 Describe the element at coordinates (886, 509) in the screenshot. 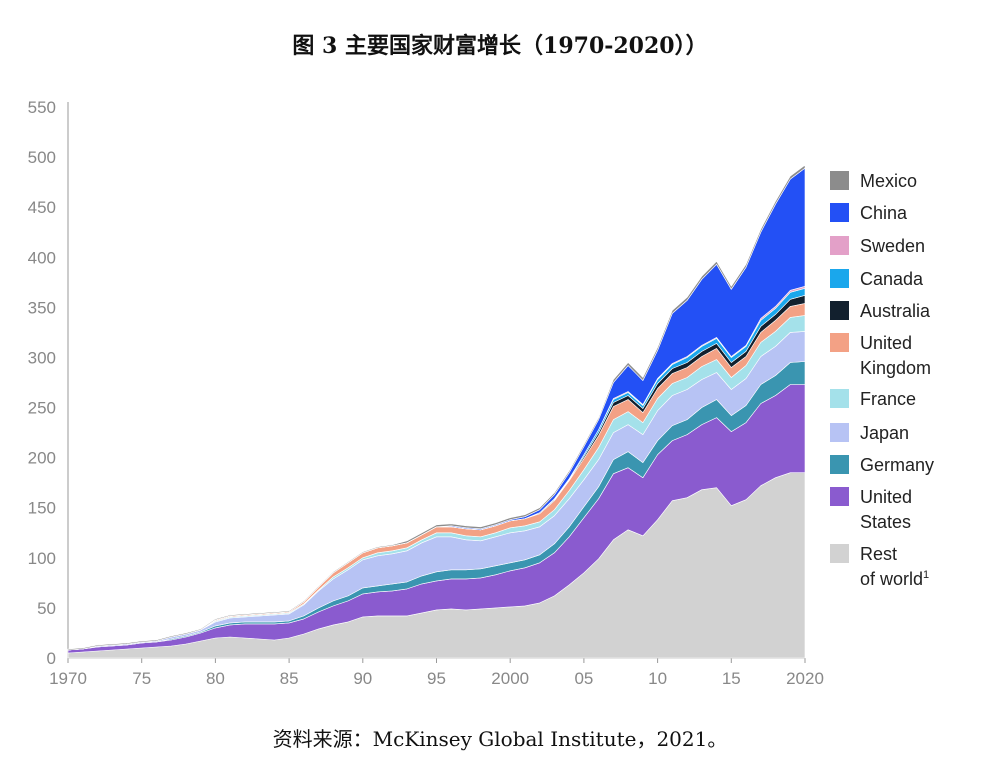

I see `legend-label-united-states: United States` at that location.